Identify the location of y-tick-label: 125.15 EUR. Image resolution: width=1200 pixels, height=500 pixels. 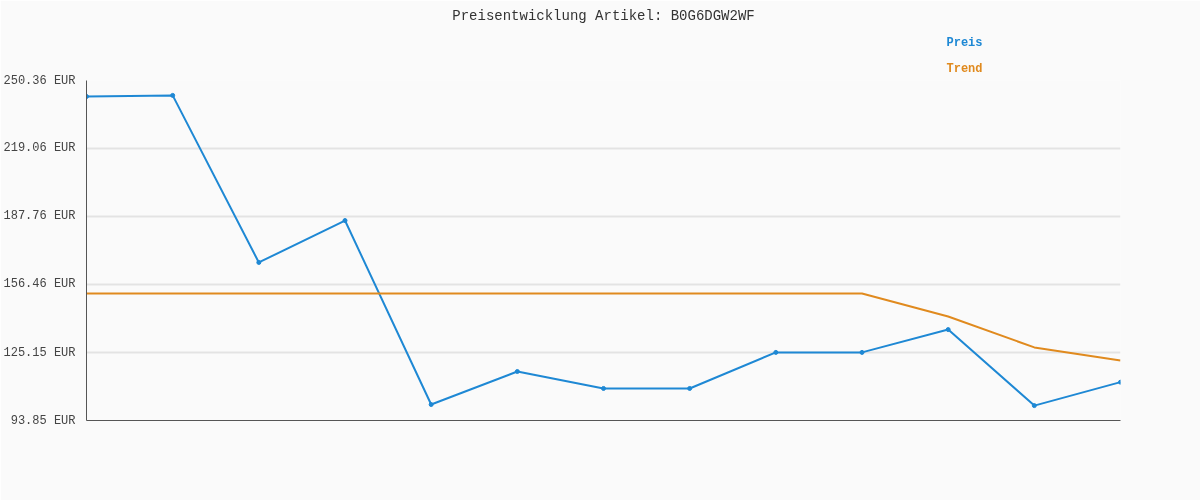
(39, 352).